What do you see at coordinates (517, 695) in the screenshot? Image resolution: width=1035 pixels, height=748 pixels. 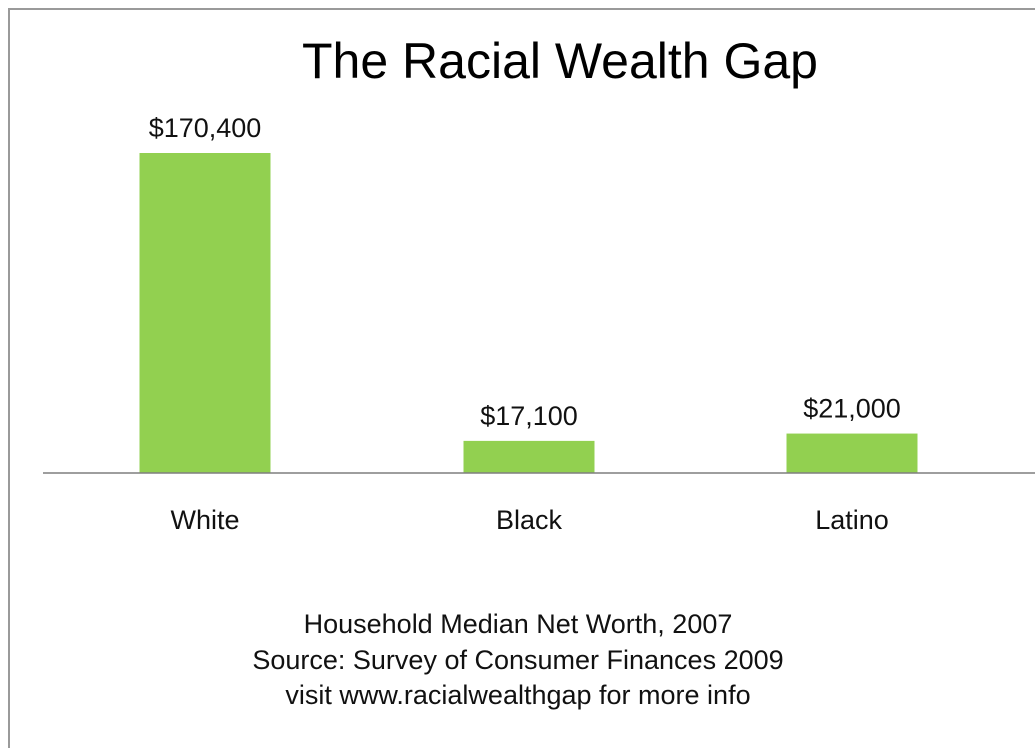 I see `caption-line-3: visit www.racialwealthgap for more info` at bounding box center [517, 695].